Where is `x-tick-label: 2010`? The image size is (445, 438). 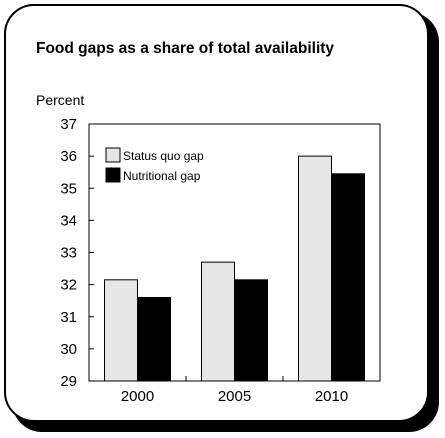
x-tick-label: 2010 is located at coordinates (331, 396).